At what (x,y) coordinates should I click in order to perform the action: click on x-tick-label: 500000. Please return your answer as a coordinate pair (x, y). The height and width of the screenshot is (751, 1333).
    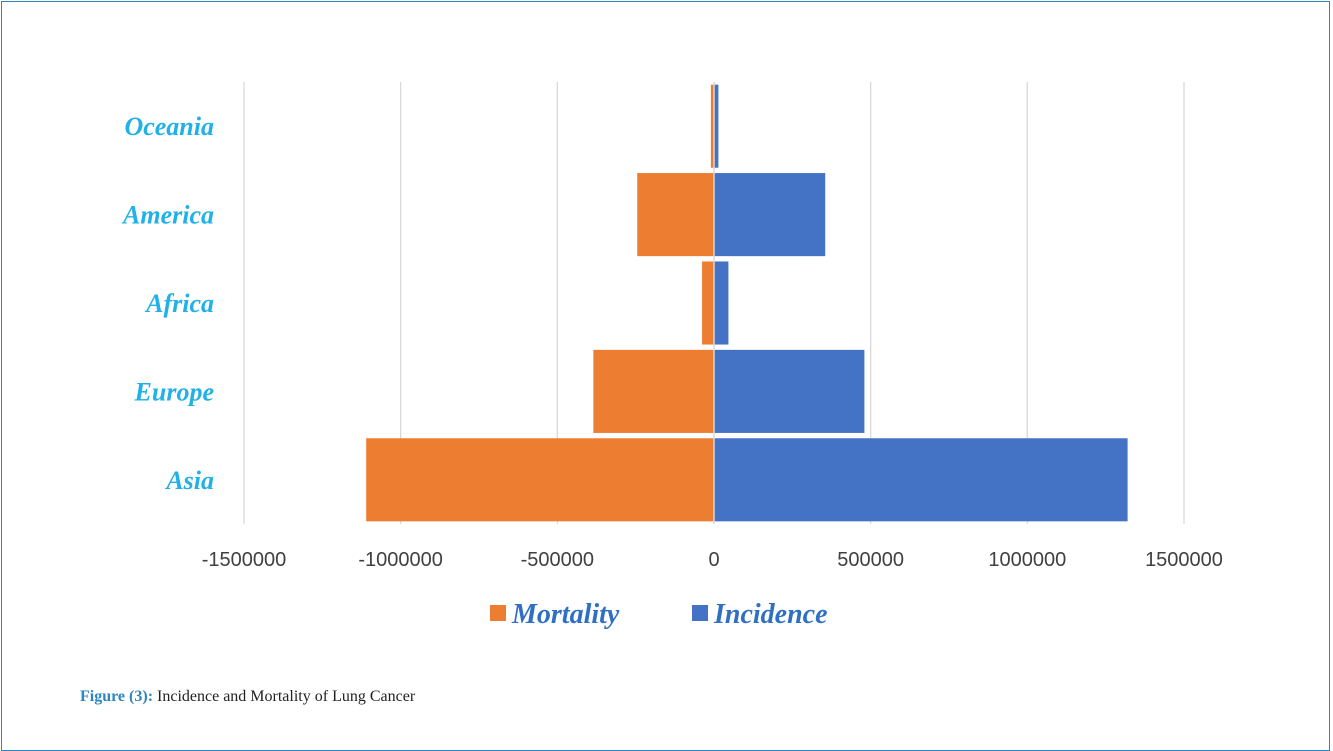
    Looking at the image, I should click on (870, 560).